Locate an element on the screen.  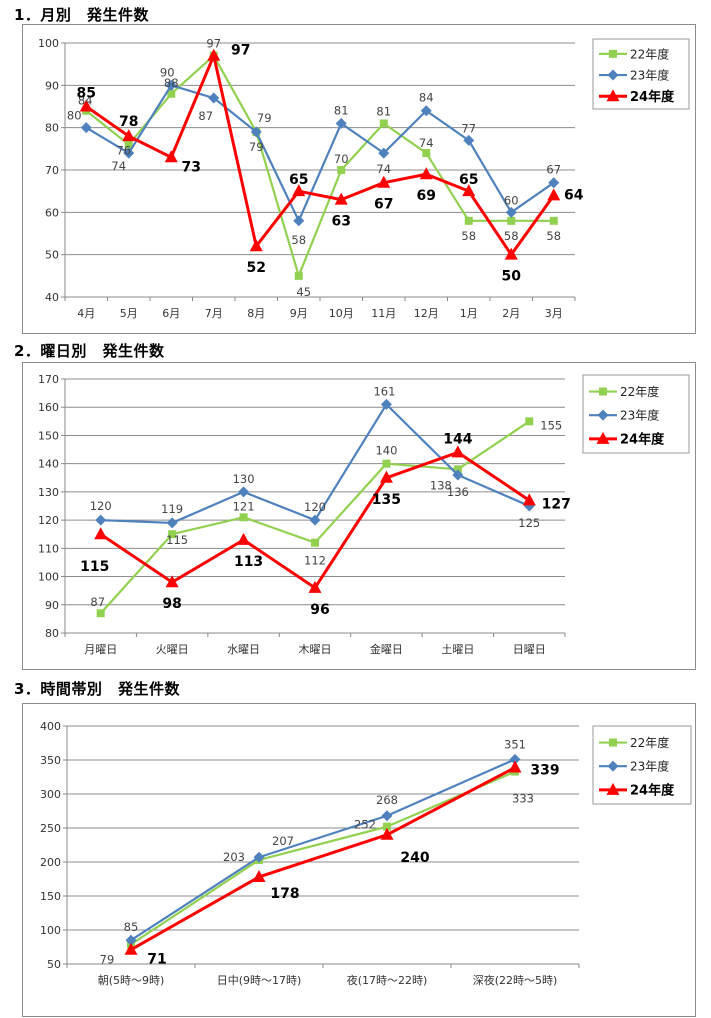
data-label: 52 is located at coordinates (256, 268).